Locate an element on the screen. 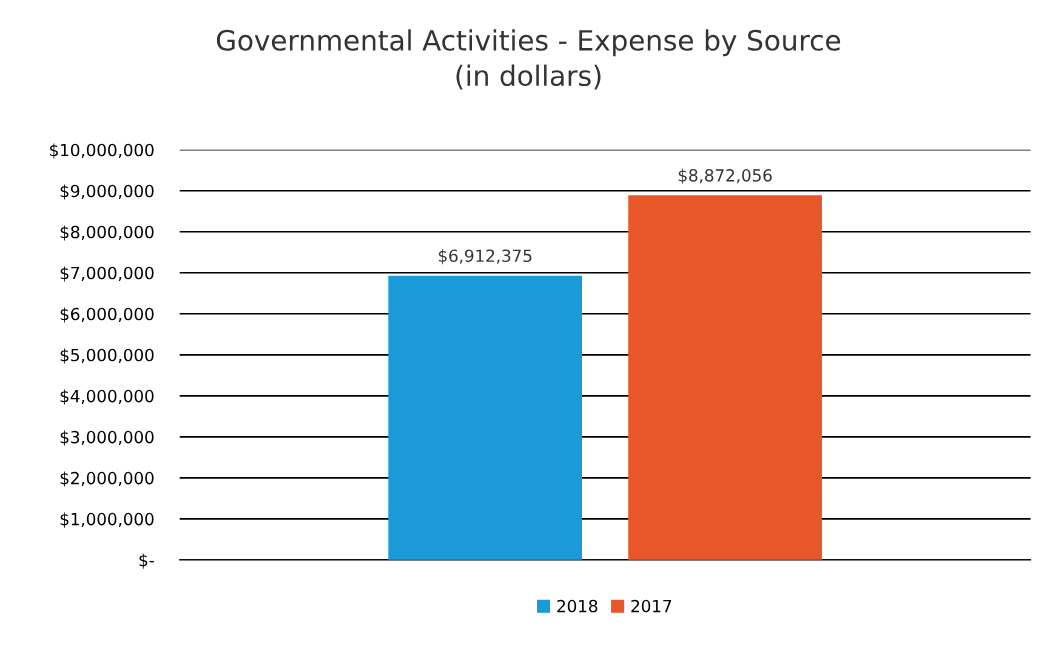 The image size is (1057, 651). legend-label: 2017 is located at coordinates (651, 606).